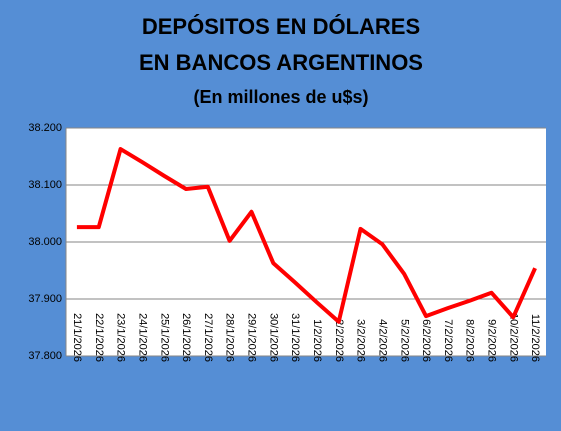  Describe the element at coordinates (77, 337) in the screenshot. I see `x-tick-label: 21/1/2026` at that location.